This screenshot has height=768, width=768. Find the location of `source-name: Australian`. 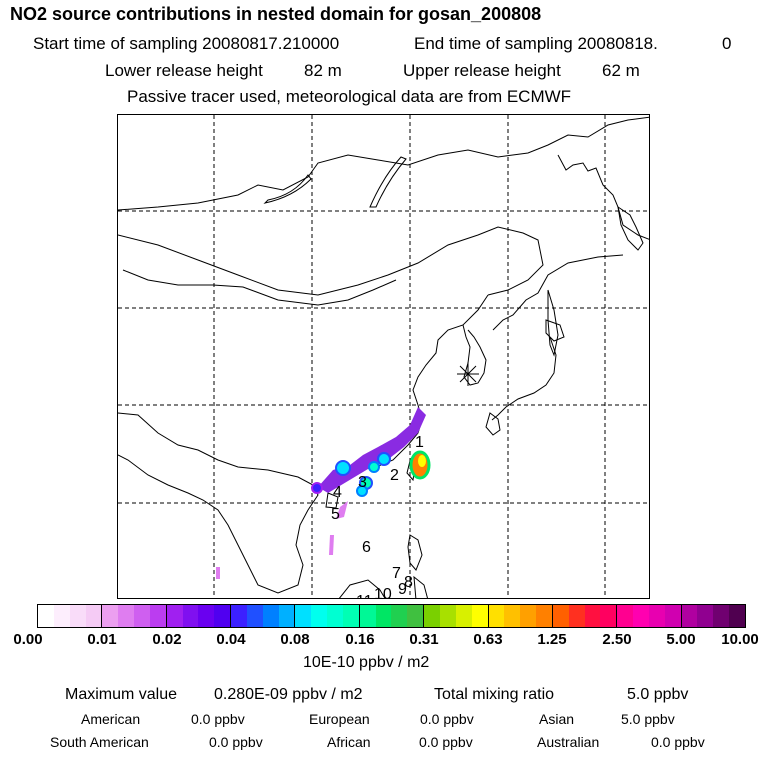

source-name: Australian is located at coordinates (568, 742).